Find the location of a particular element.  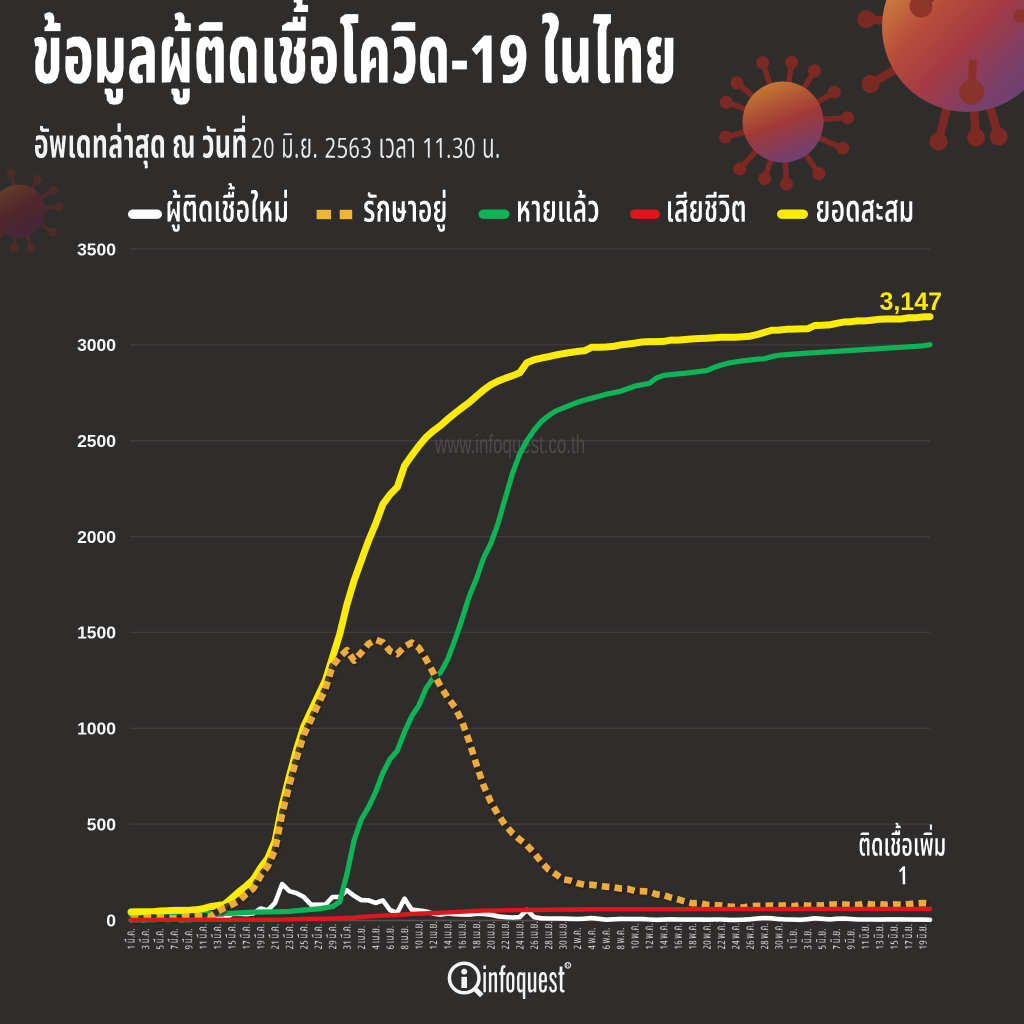

svg-text: 3000 is located at coordinates (96, 345).